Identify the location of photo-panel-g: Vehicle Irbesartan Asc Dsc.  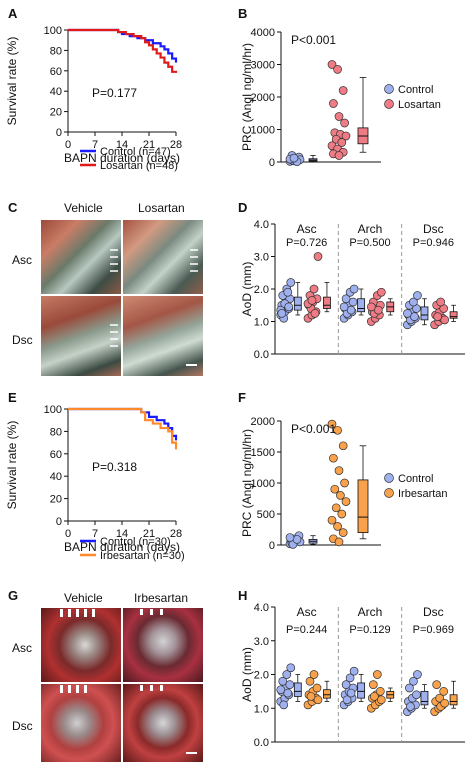
(118, 677).